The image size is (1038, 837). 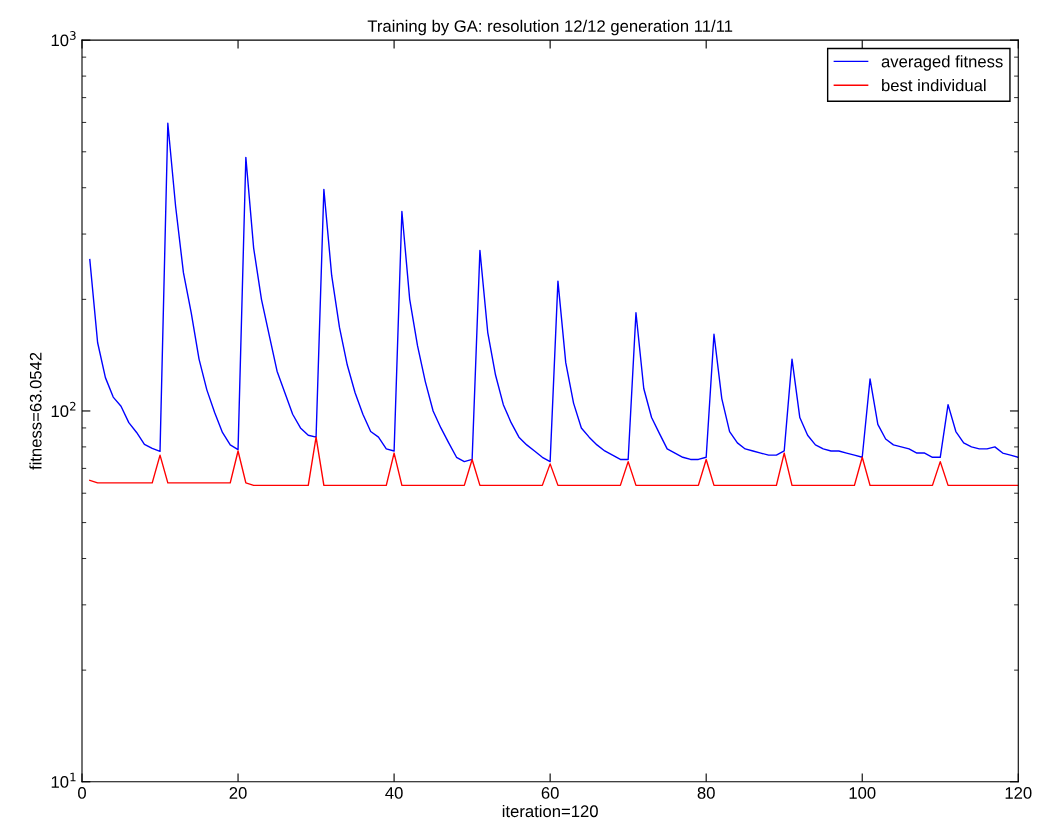 What do you see at coordinates (706, 793) in the screenshot?
I see `x-tick-label: 80` at bounding box center [706, 793].